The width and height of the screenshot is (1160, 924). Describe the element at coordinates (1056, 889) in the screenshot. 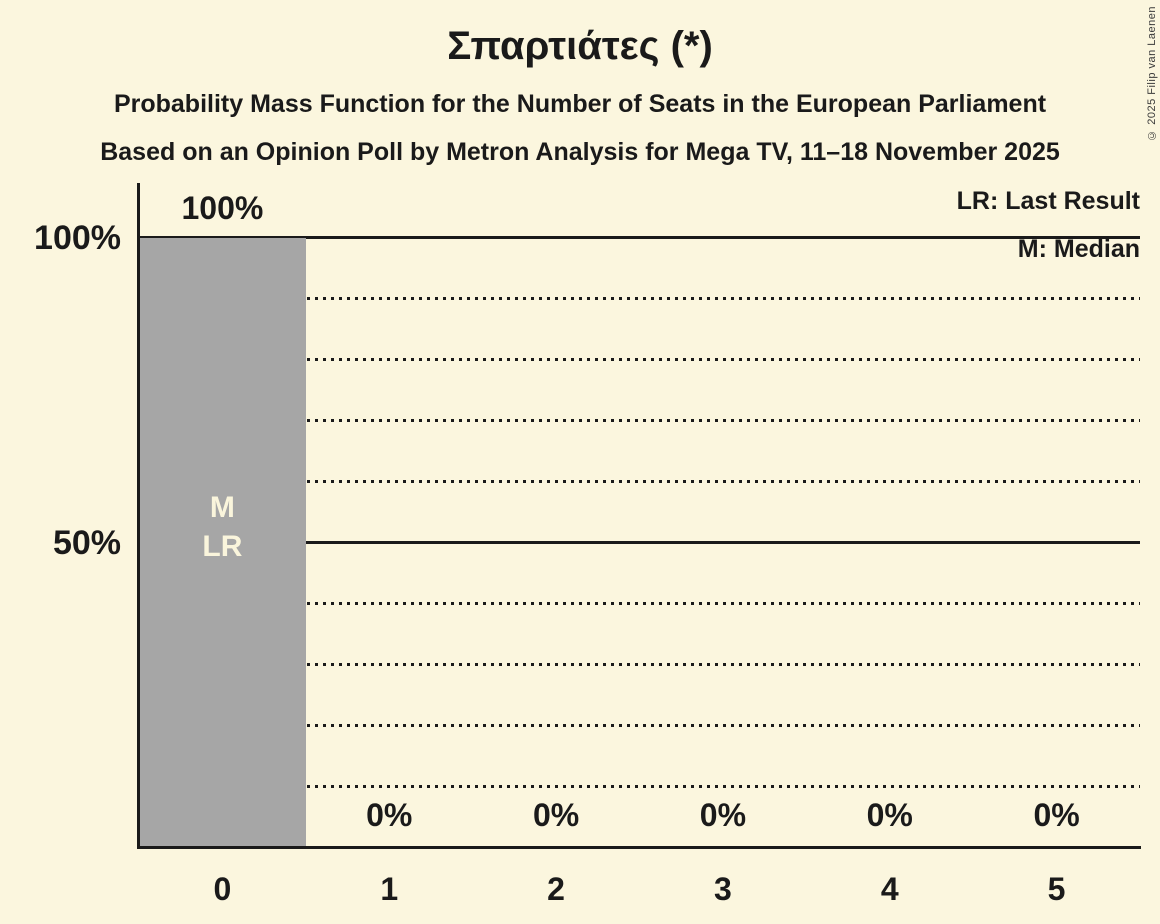

I see `x-tick-label-5: 5` at that location.